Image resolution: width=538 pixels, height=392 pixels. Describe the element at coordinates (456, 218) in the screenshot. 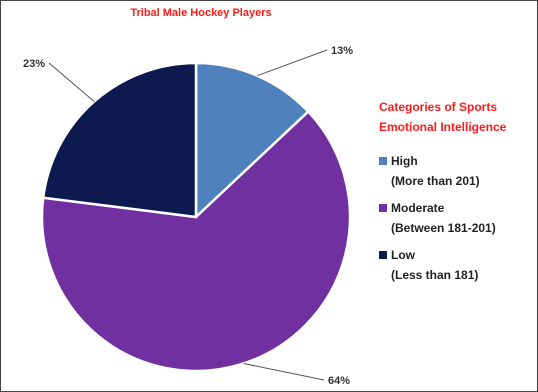

I see `legend-item-moderate: Moderate (Between 181-201)` at that location.